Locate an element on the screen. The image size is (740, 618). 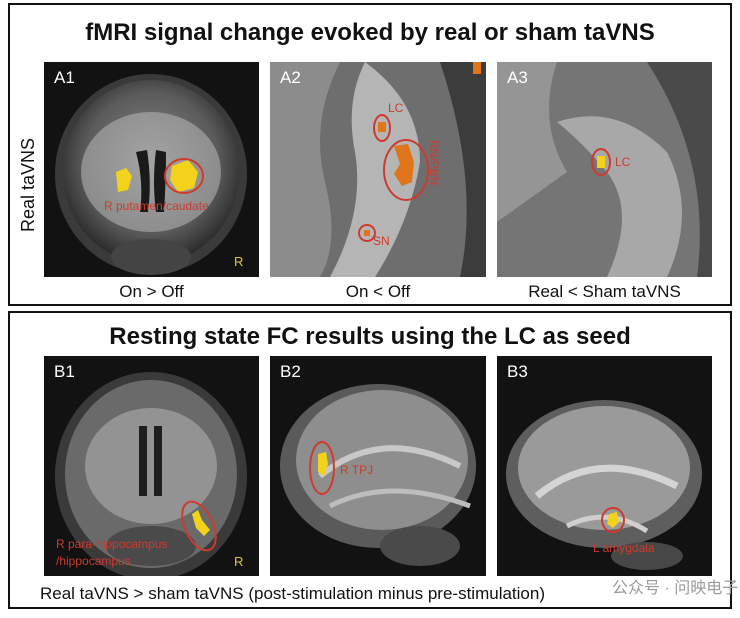
a1-roi-circle is located at coordinates (184, 176).